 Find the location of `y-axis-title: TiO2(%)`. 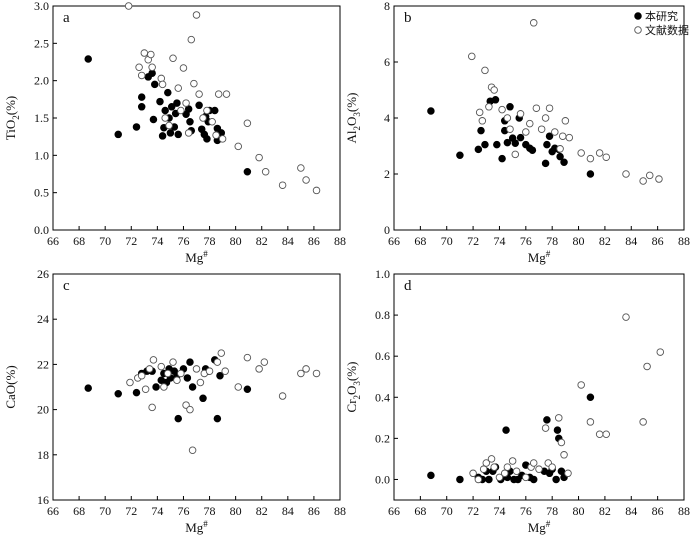

y-axis-title: TiO2(%) is located at coordinates (12, 118).